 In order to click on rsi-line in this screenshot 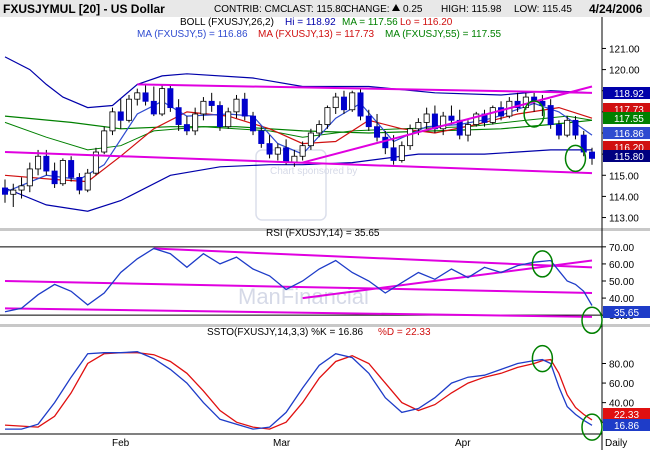, I will do `click(298, 280)`.